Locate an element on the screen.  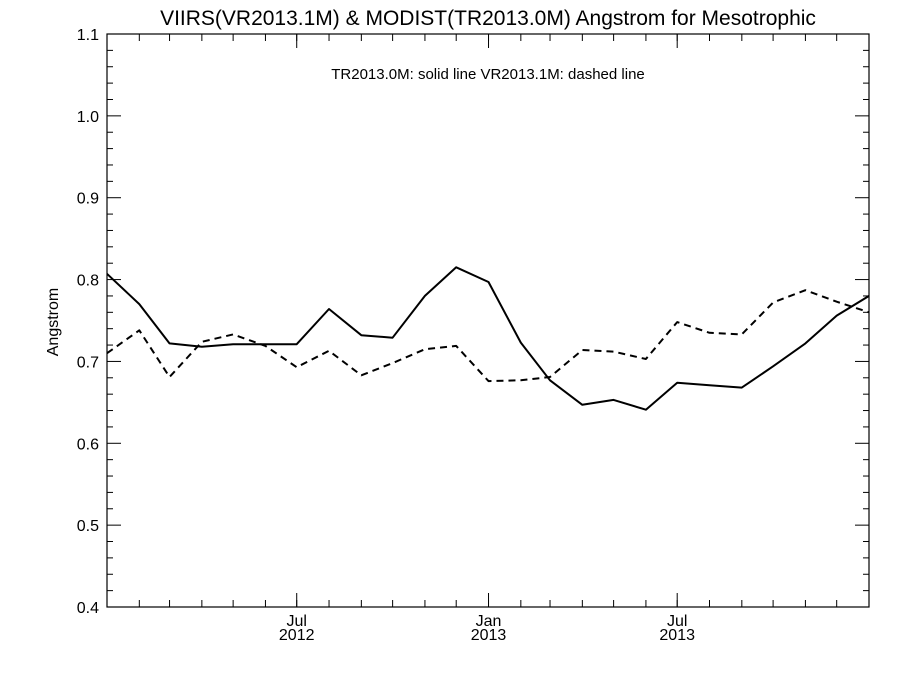
y-tick-label: 0.8 is located at coordinates (88, 281).